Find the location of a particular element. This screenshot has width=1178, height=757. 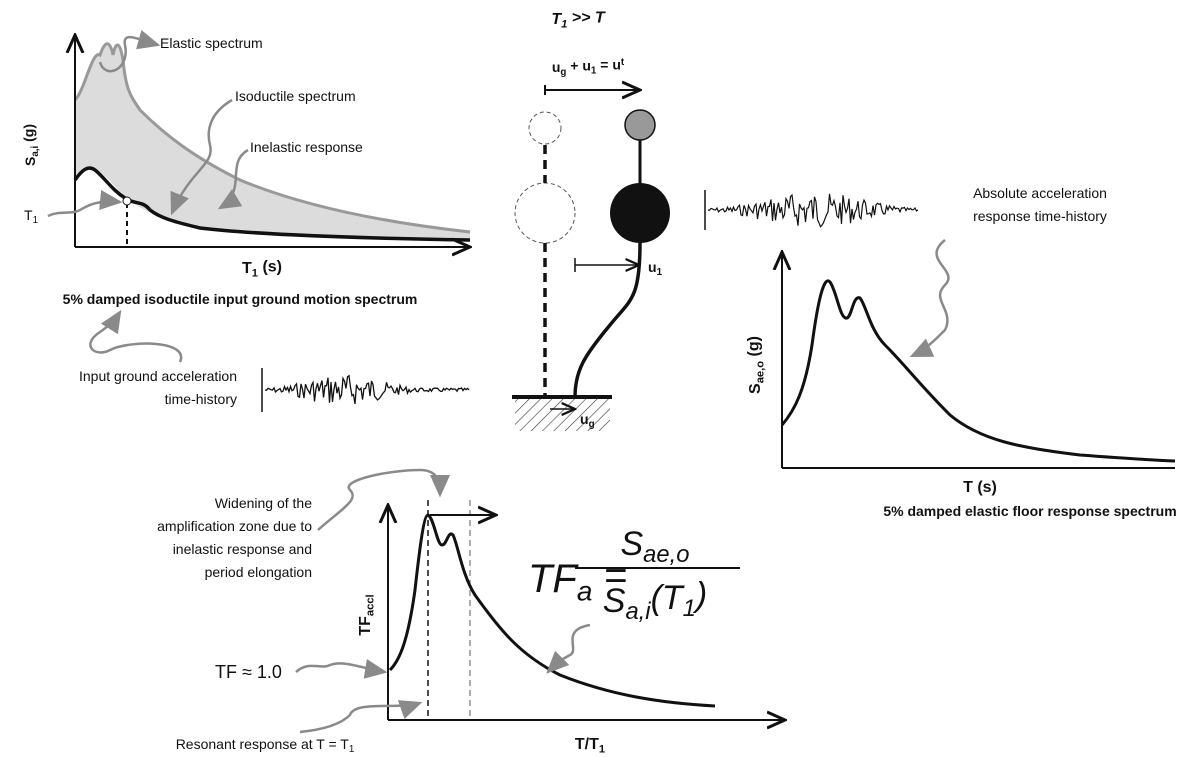

text-run: t is located at coordinates (623, 62).